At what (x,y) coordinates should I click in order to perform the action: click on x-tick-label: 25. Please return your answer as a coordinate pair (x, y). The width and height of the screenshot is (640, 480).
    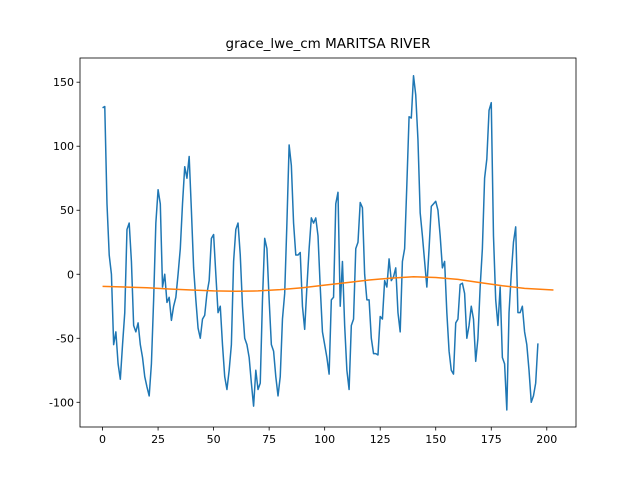
    Looking at the image, I should click on (158, 439).